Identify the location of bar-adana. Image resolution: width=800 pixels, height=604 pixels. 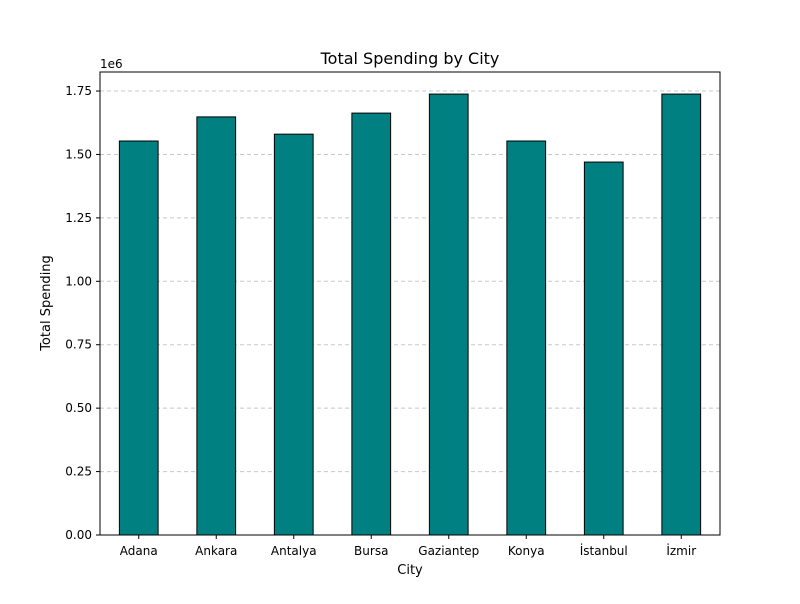
(138, 338).